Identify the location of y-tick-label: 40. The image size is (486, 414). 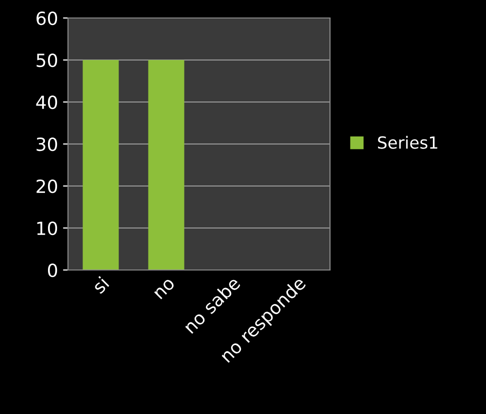
(47, 102).